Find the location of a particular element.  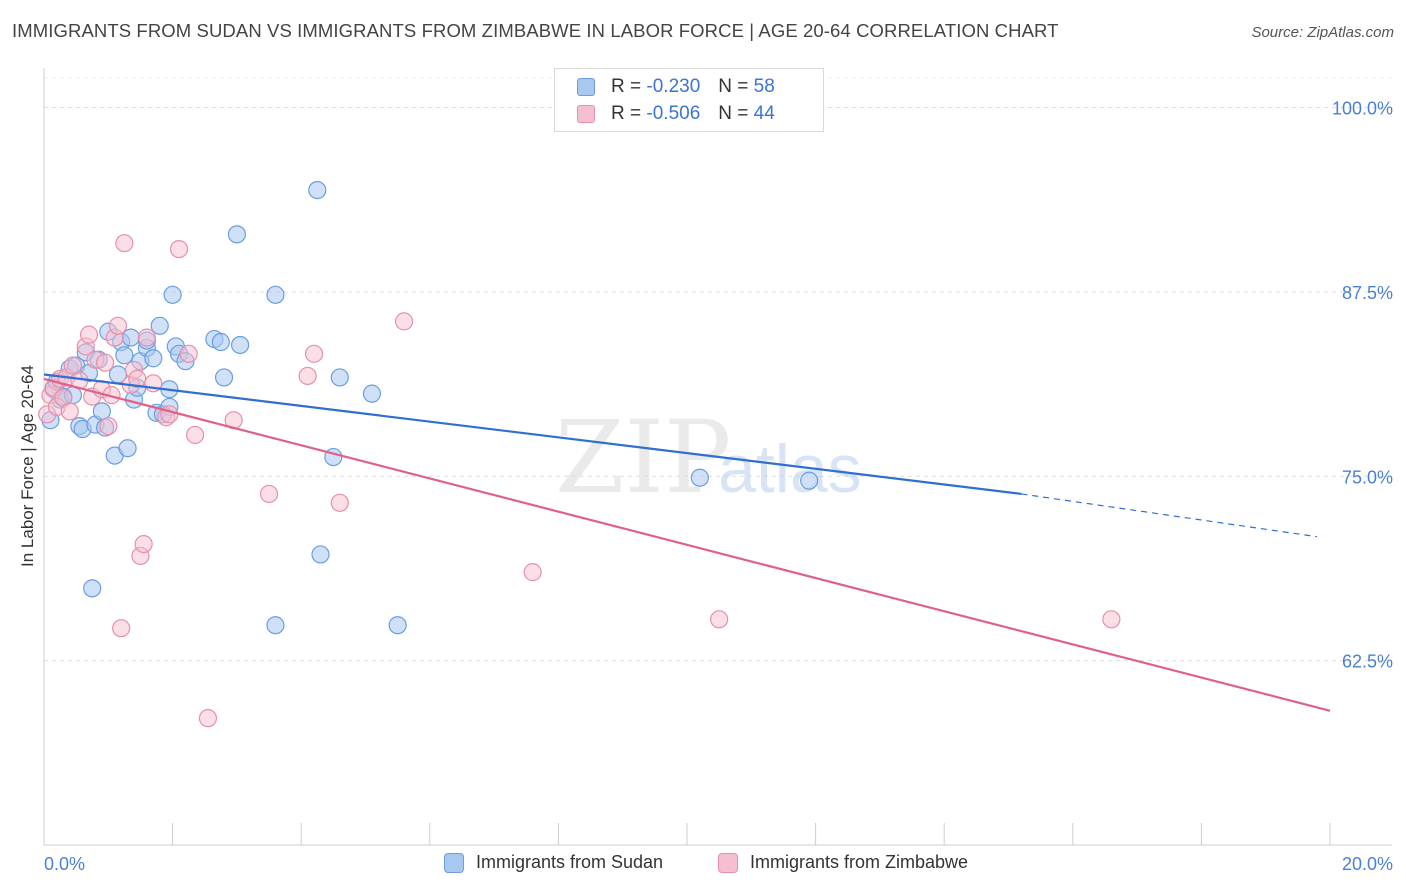

watermark-zip: ZIP is located at coordinates (643, 457).